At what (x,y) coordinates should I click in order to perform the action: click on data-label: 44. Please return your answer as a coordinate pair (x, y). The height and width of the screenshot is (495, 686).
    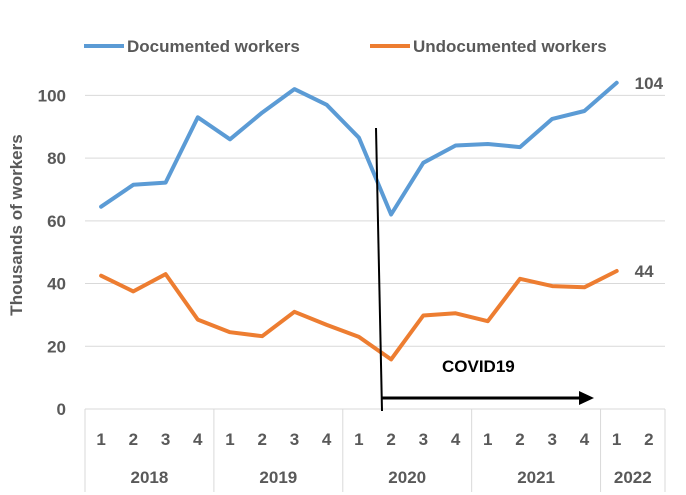
    Looking at the image, I should click on (644, 271).